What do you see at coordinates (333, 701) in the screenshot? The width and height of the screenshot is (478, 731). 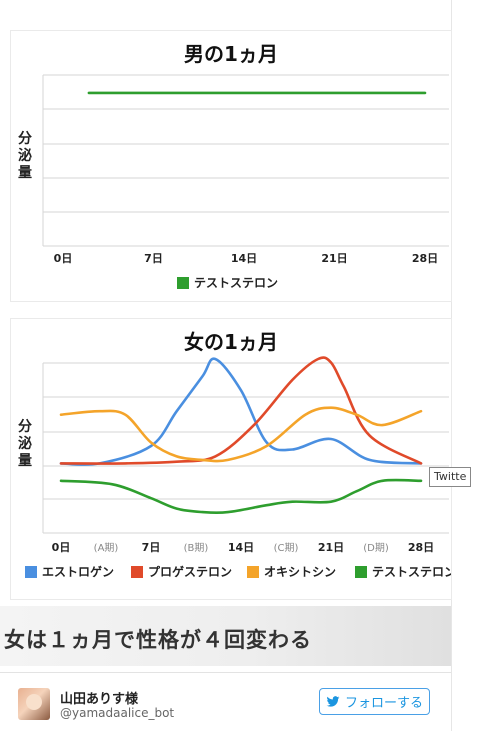 I see `twitter-bird-icon` at bounding box center [333, 701].